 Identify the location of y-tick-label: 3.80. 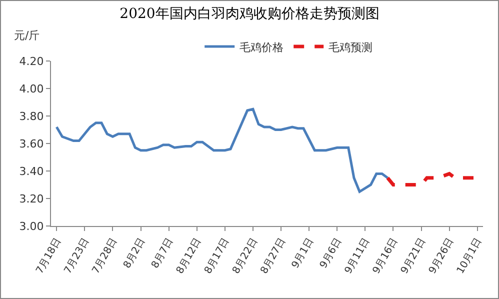
(31, 116).